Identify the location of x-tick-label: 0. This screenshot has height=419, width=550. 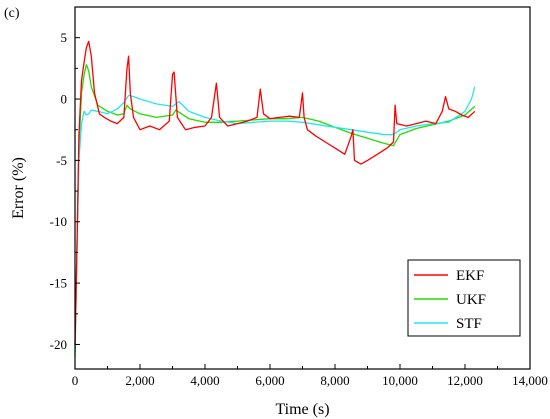
(75, 380).